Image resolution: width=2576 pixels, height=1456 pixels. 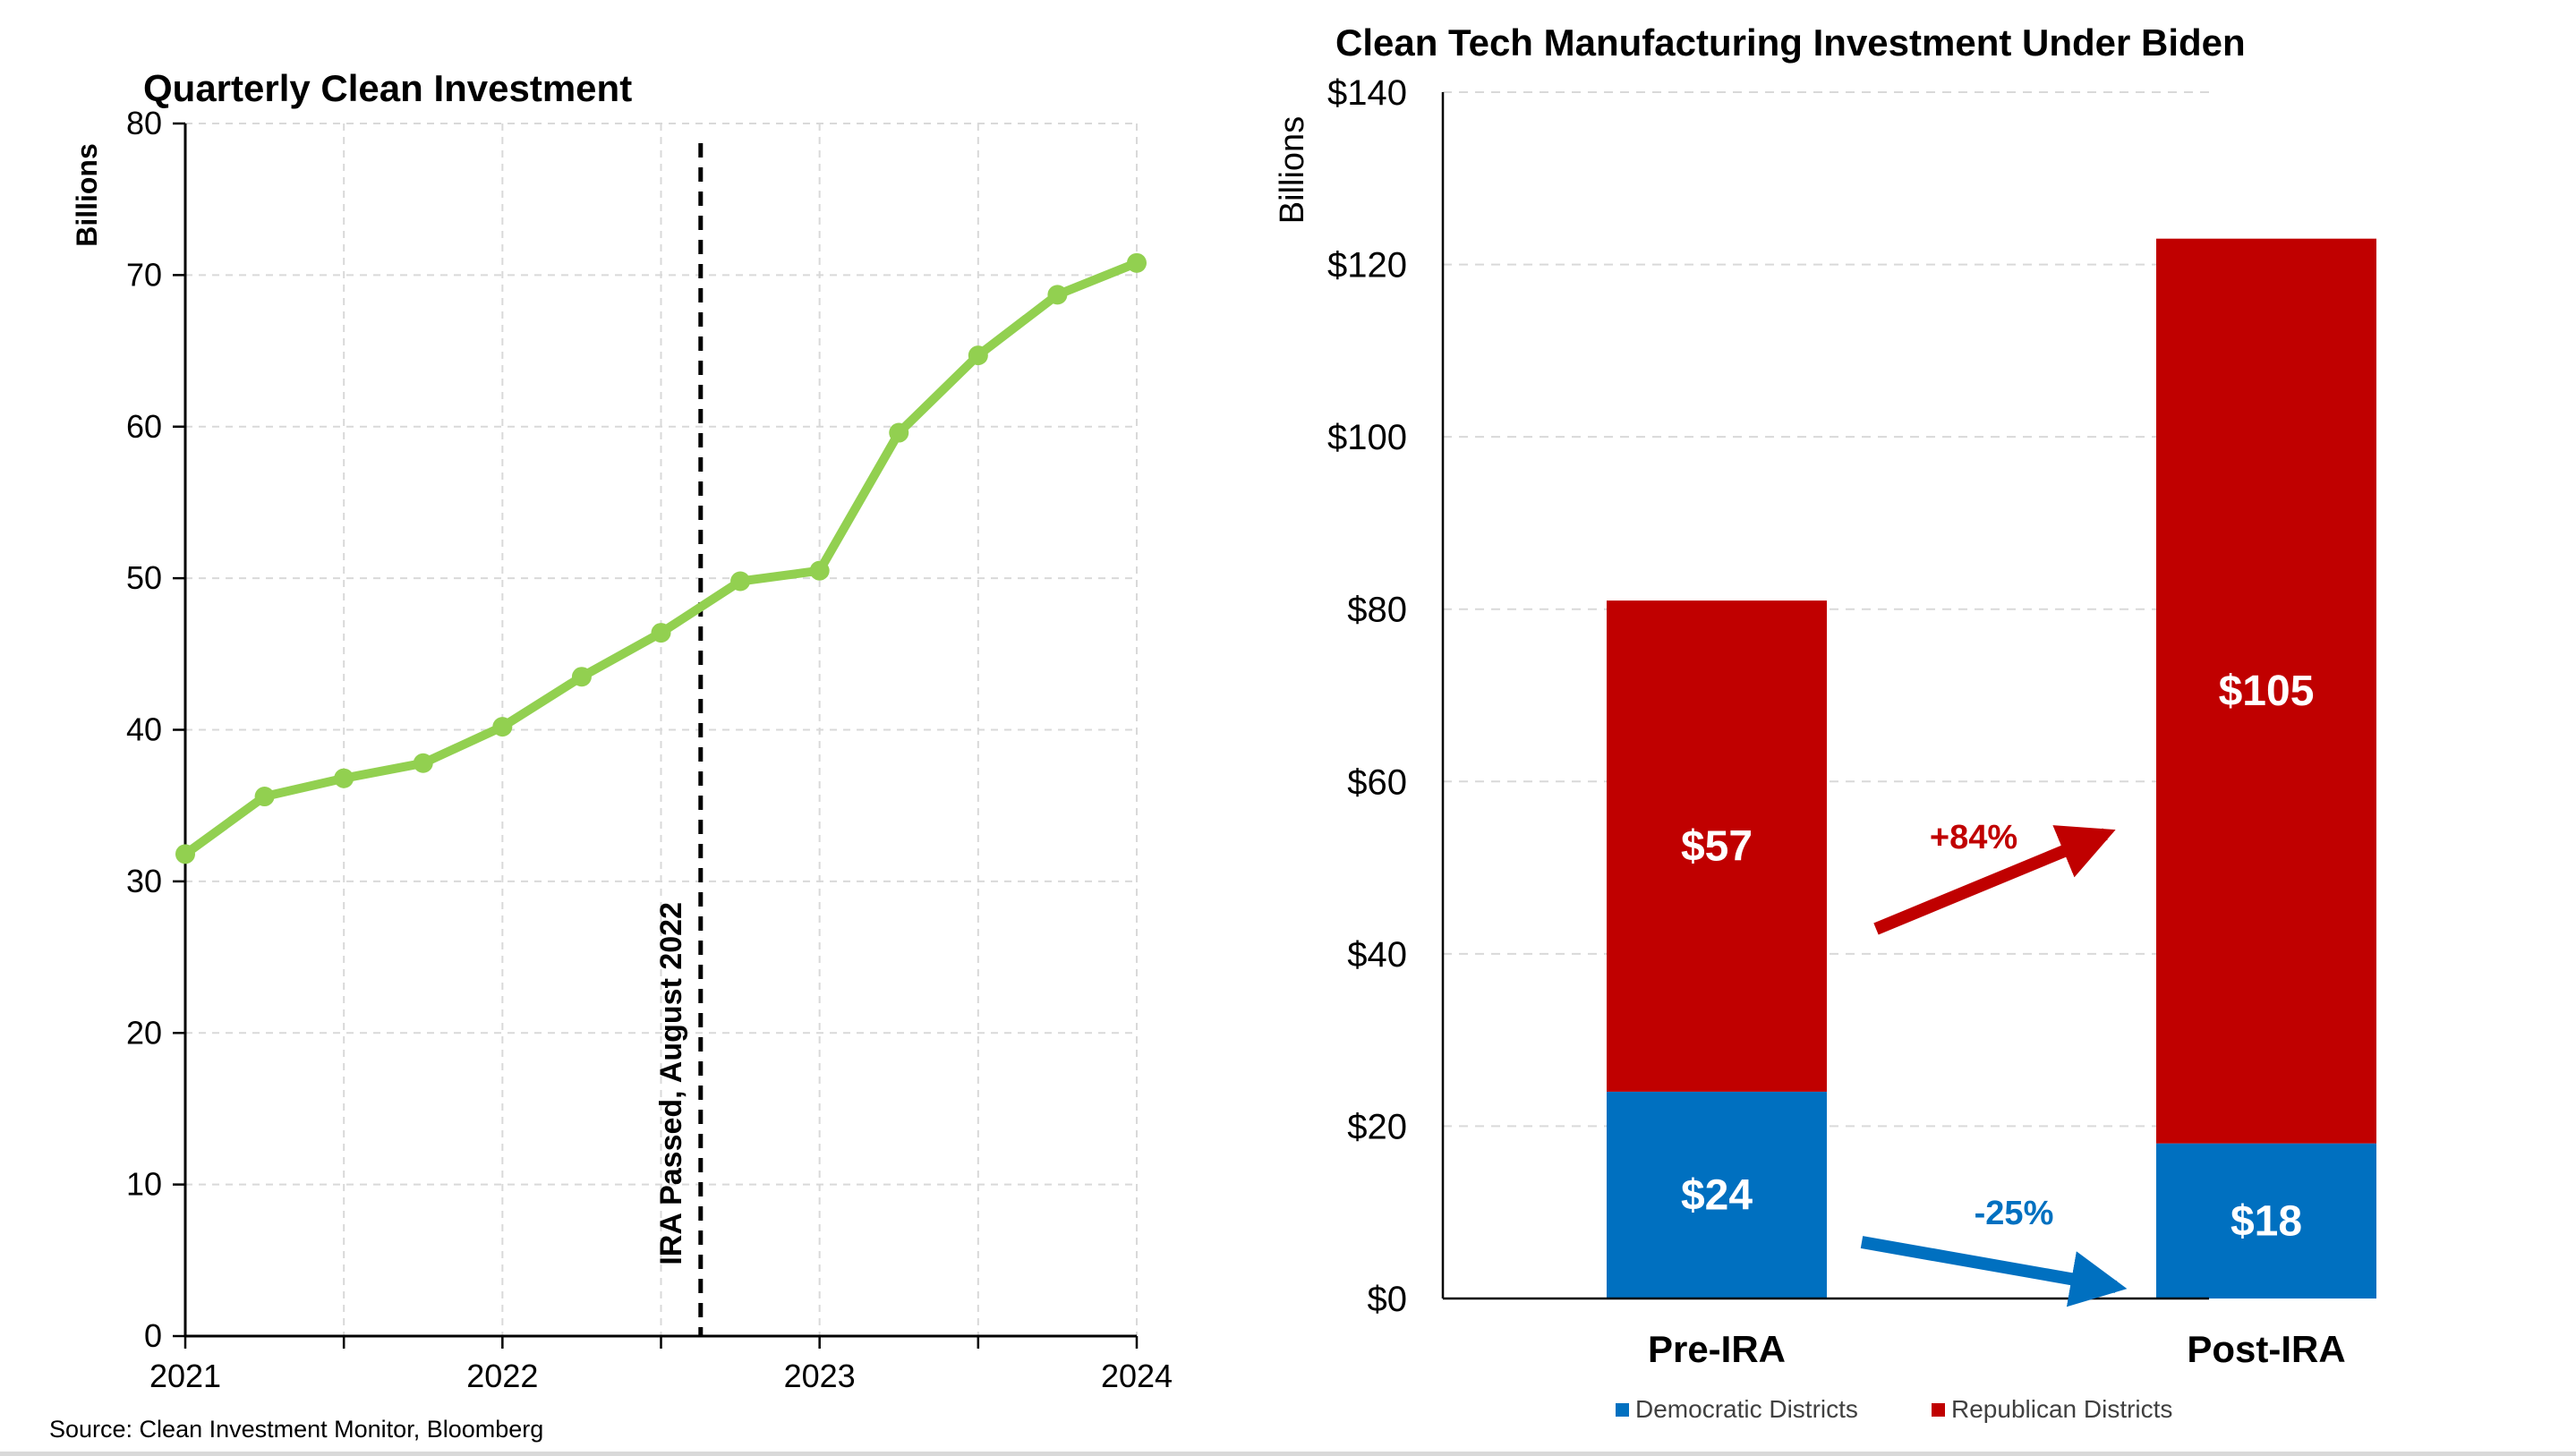 What do you see at coordinates (185, 1376) in the screenshot?
I see `x-tick-label: 2021` at bounding box center [185, 1376].